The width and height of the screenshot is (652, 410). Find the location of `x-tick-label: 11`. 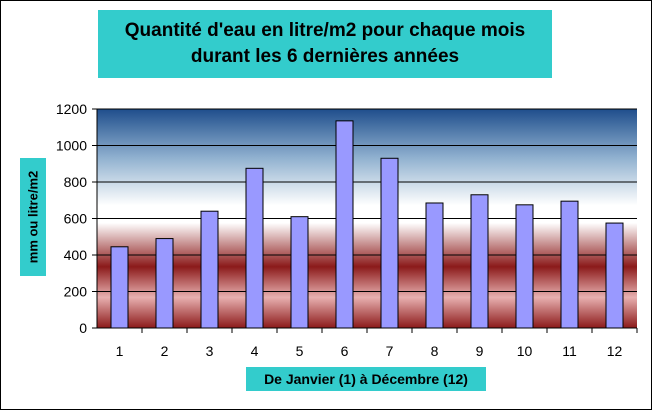

x-tick-label: 11 is located at coordinates (569, 351).